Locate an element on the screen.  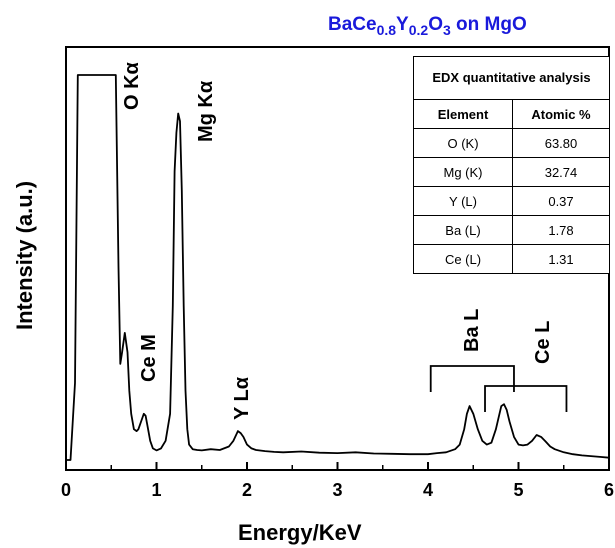
table-row: Y (L) 0.37 is located at coordinates (511, 201).